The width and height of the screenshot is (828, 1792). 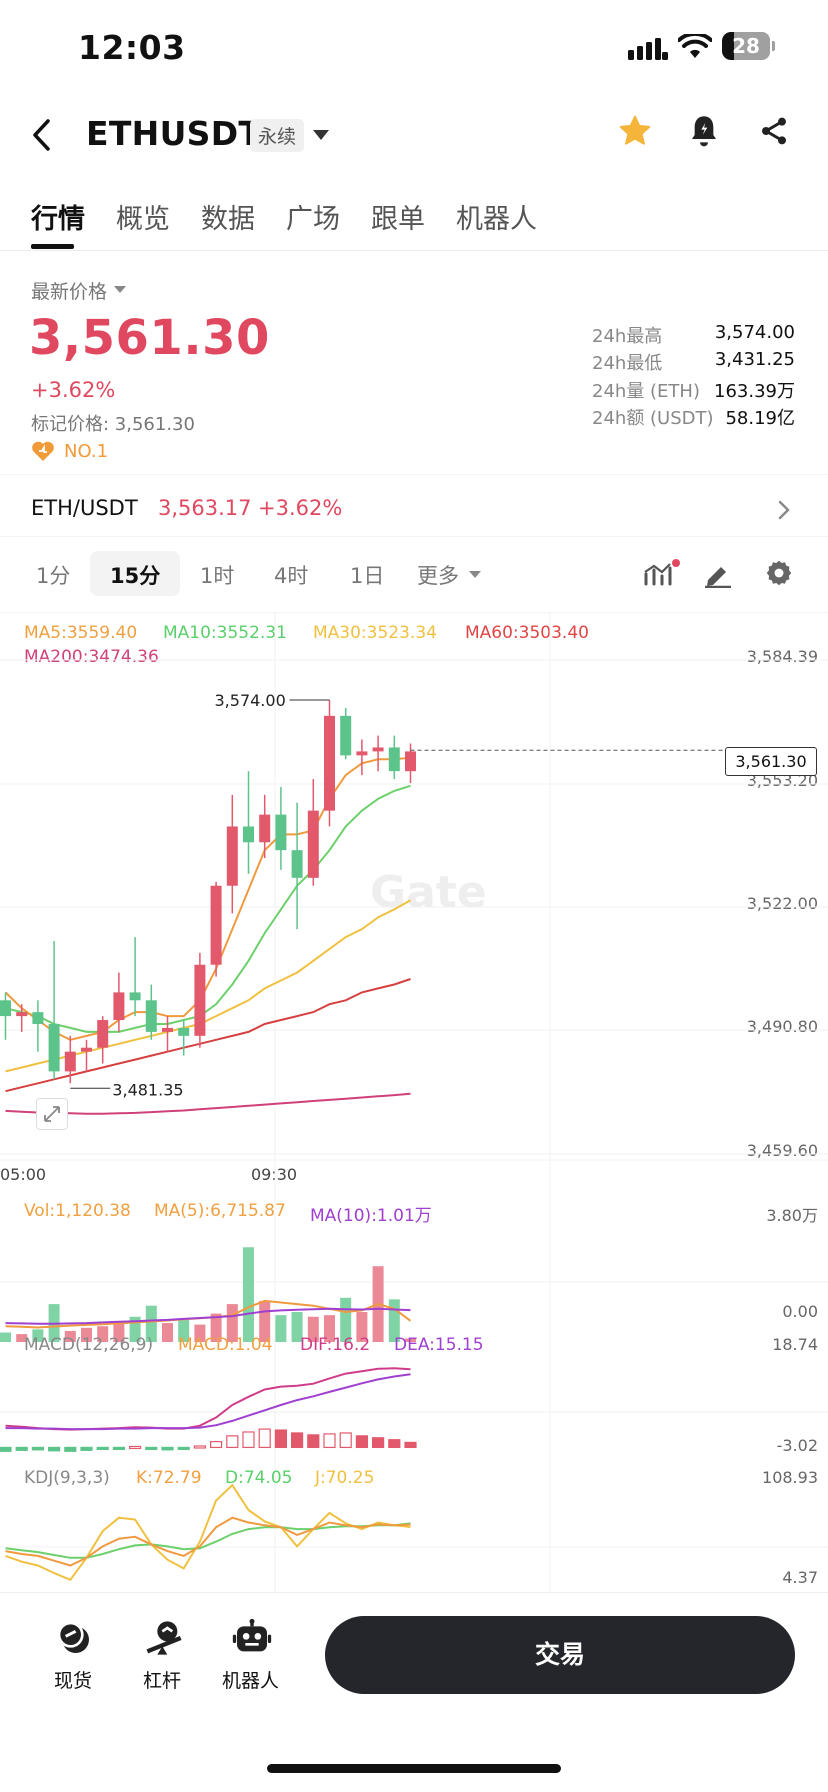 I want to click on interval-4h: 4时, so click(x=291, y=576).